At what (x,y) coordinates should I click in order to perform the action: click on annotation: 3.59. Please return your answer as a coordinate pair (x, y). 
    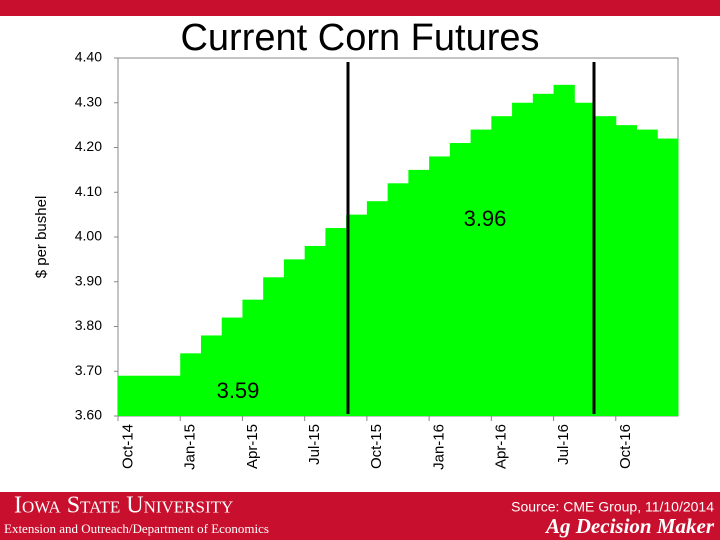
    Looking at the image, I should click on (238, 390).